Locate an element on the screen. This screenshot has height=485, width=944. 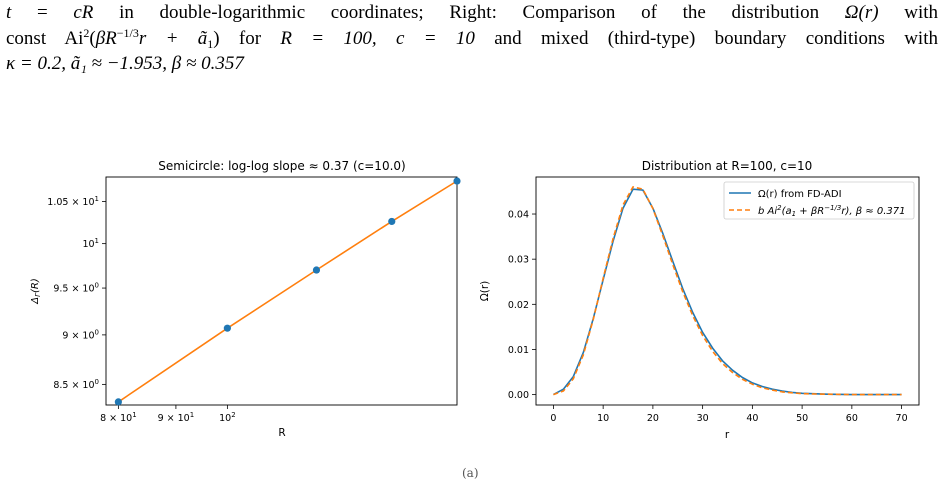
right-x-tick-label: 40 is located at coordinates (752, 418).